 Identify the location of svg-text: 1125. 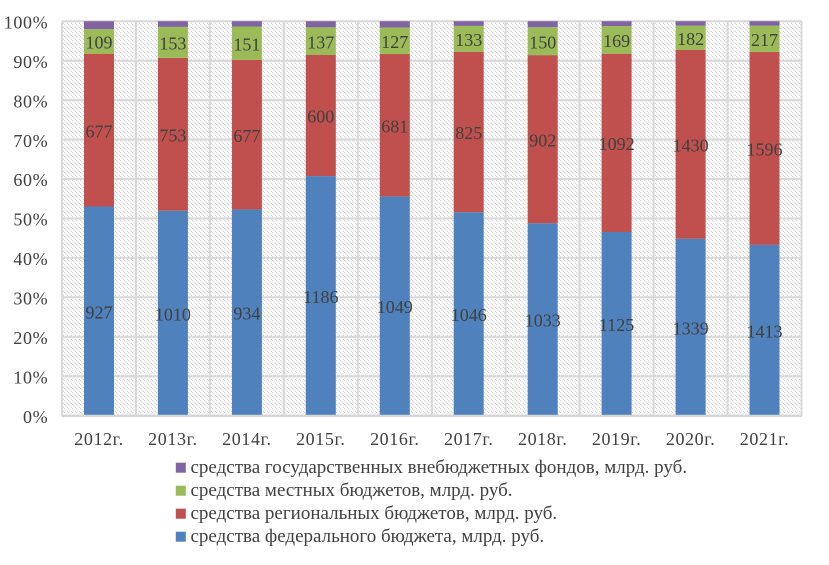
(616, 325).